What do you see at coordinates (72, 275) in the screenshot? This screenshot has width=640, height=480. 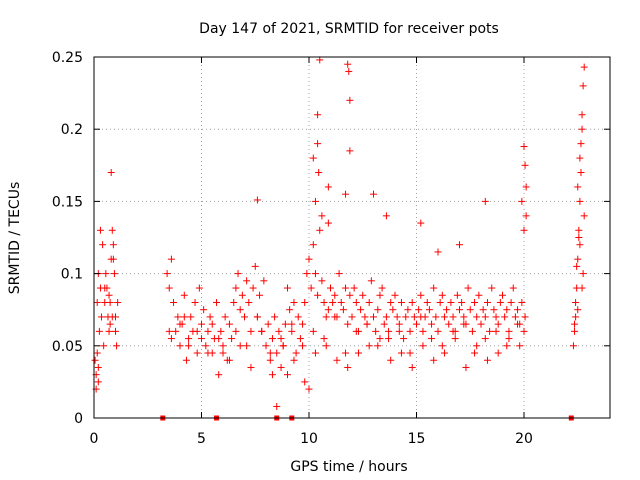 I see `y-tick-label: 0.1` at bounding box center [72, 275].